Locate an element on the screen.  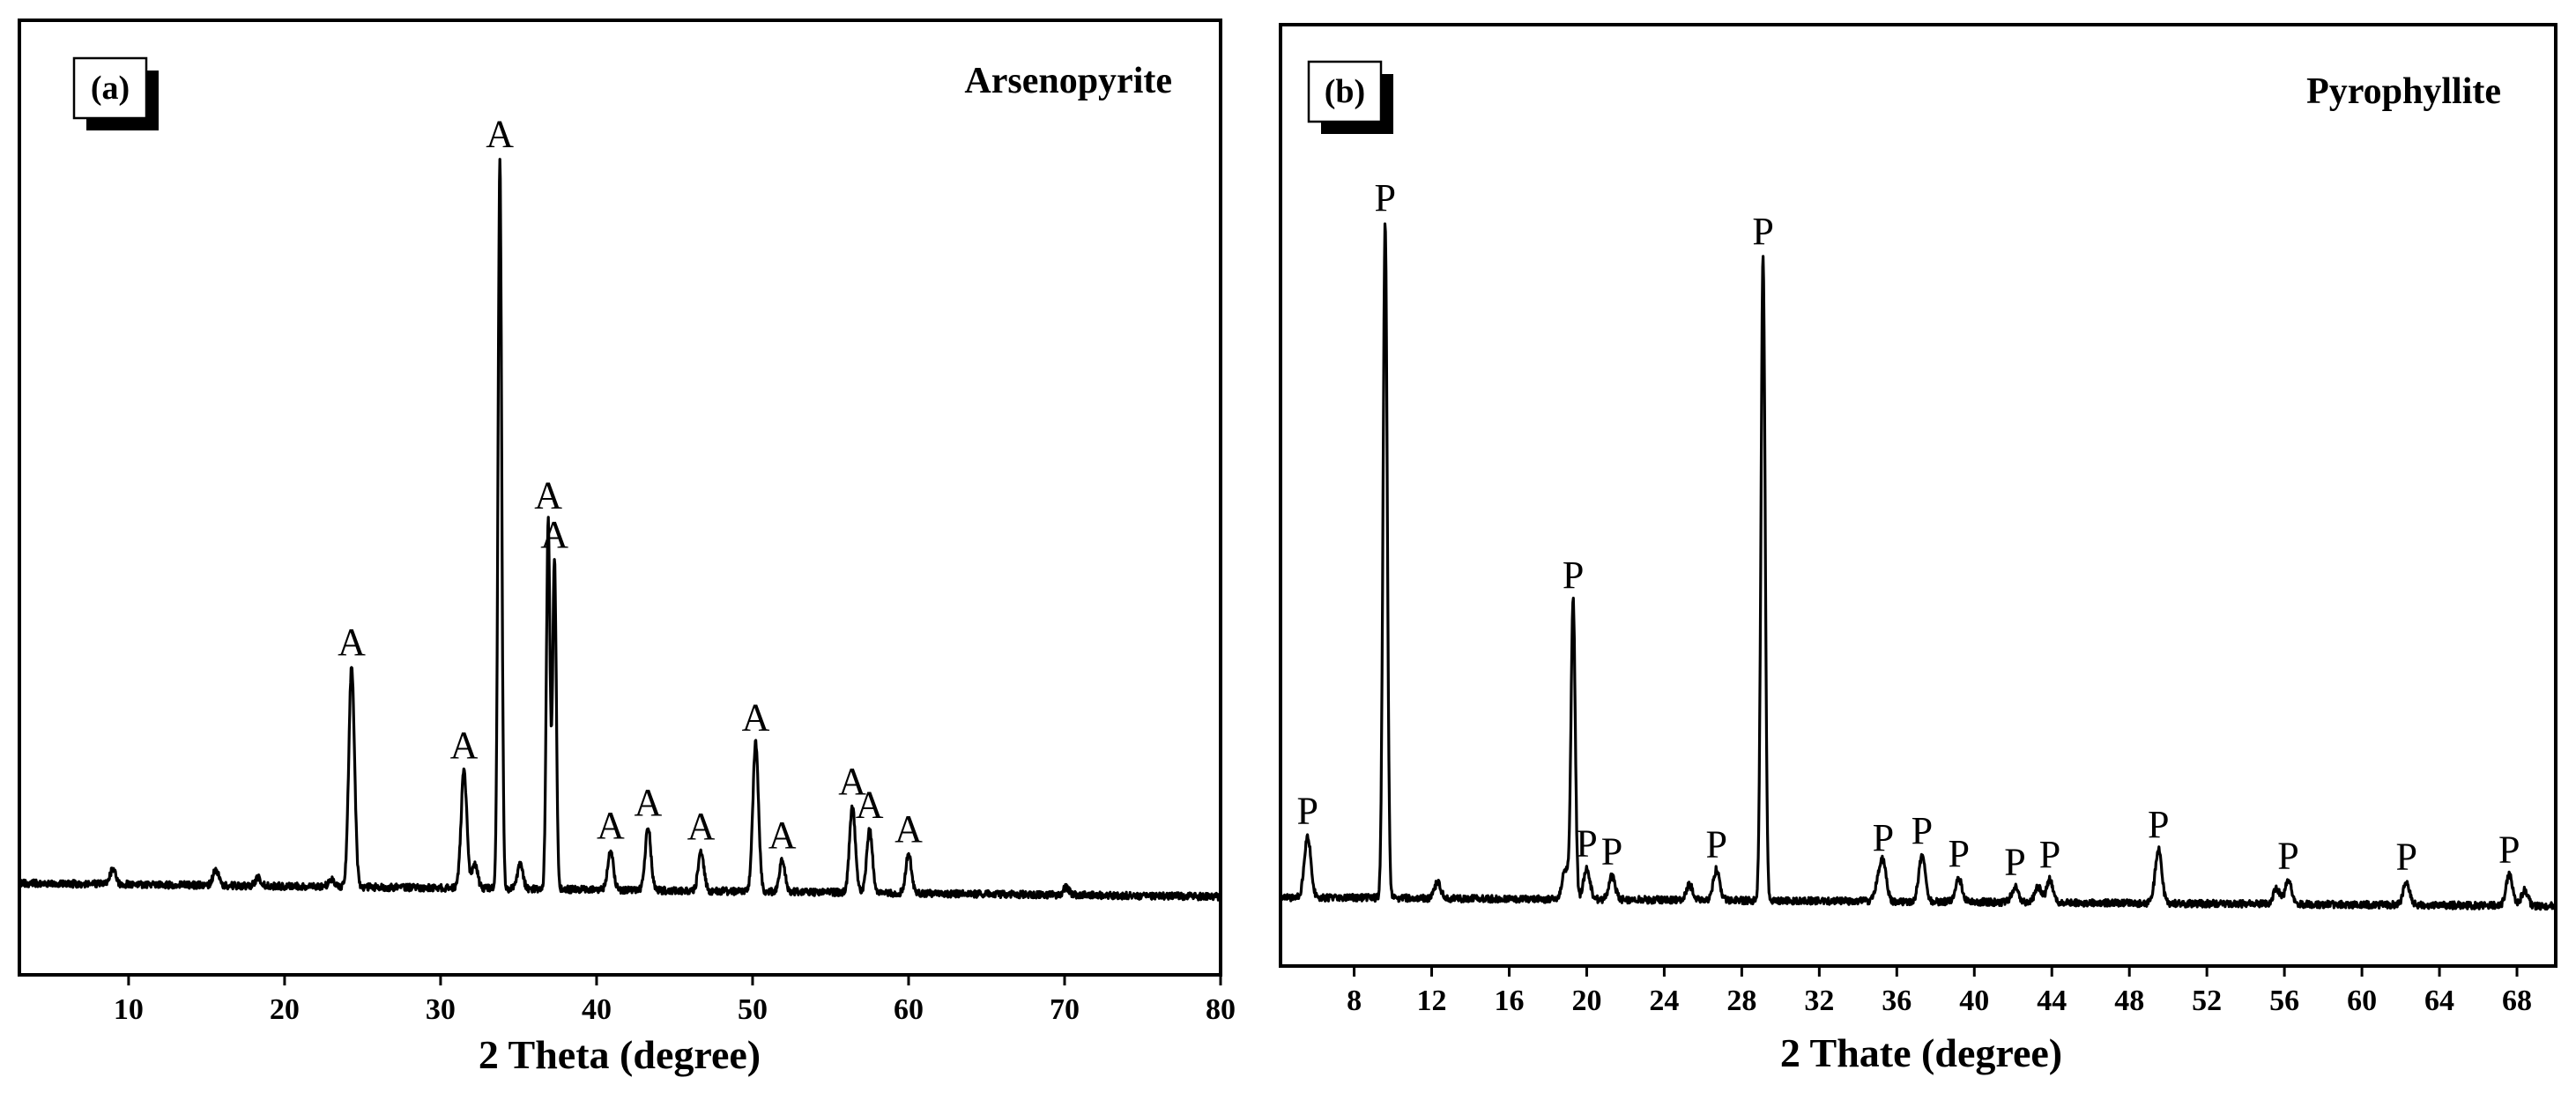
peak-label-b-12: P is located at coordinates (2158, 824).